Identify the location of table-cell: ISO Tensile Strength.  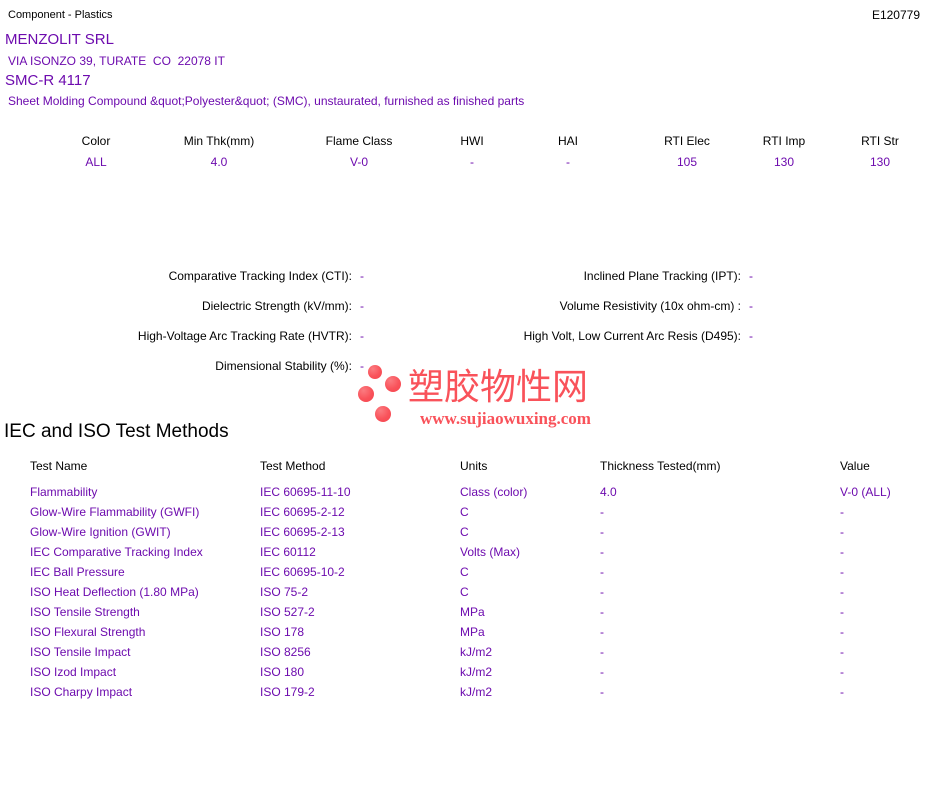
(85, 612).